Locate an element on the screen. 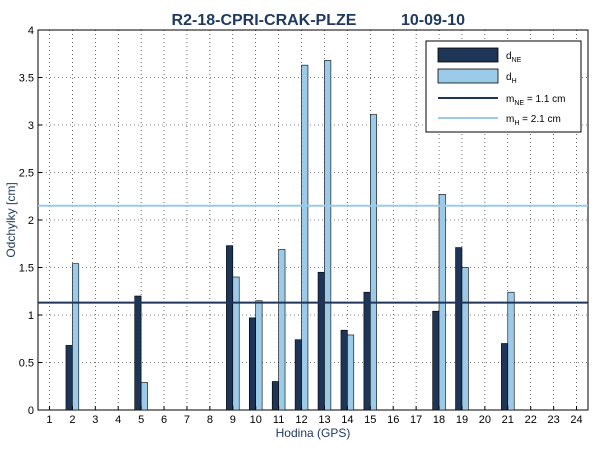  x-tick-label: 8 is located at coordinates (210, 420).